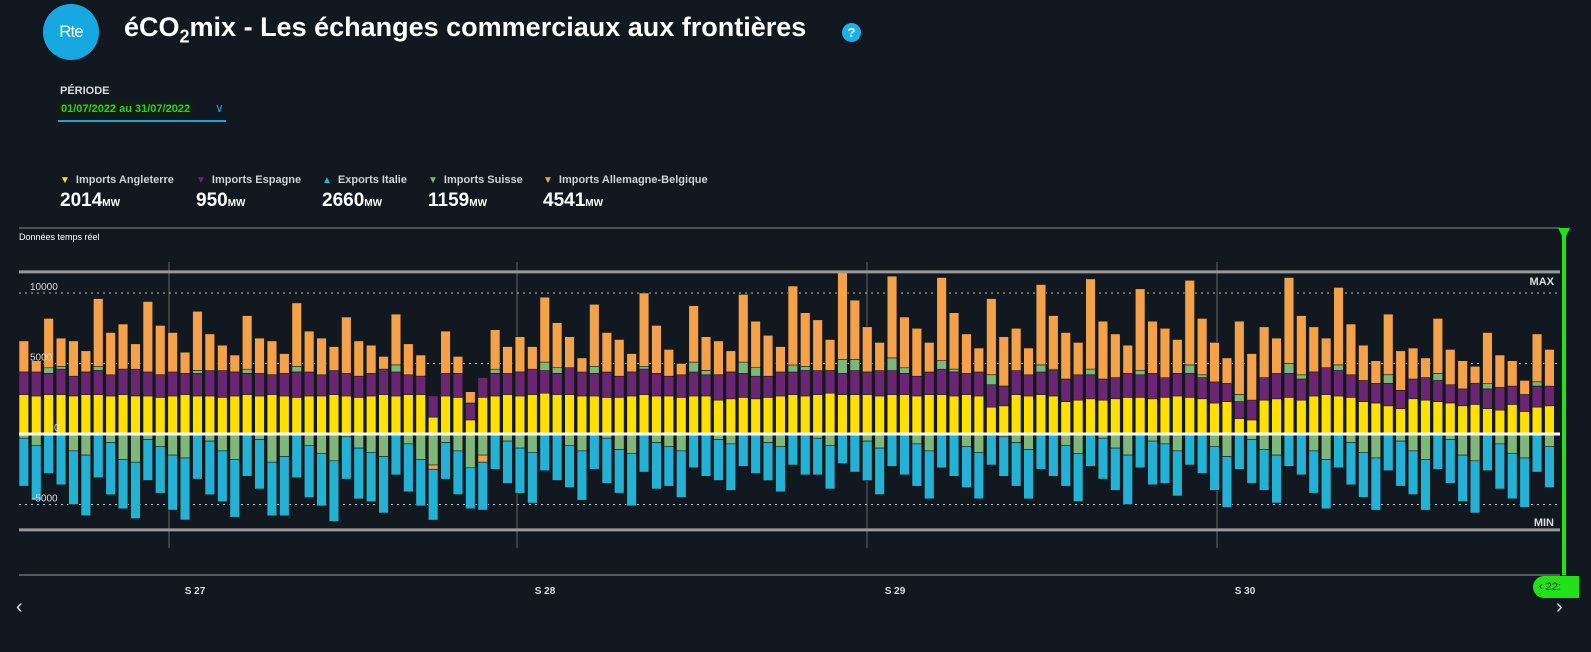 This screenshot has height=652, width=1591. Describe the element at coordinates (71, 32) in the screenshot. I see `rte-logo: Rte` at that location.